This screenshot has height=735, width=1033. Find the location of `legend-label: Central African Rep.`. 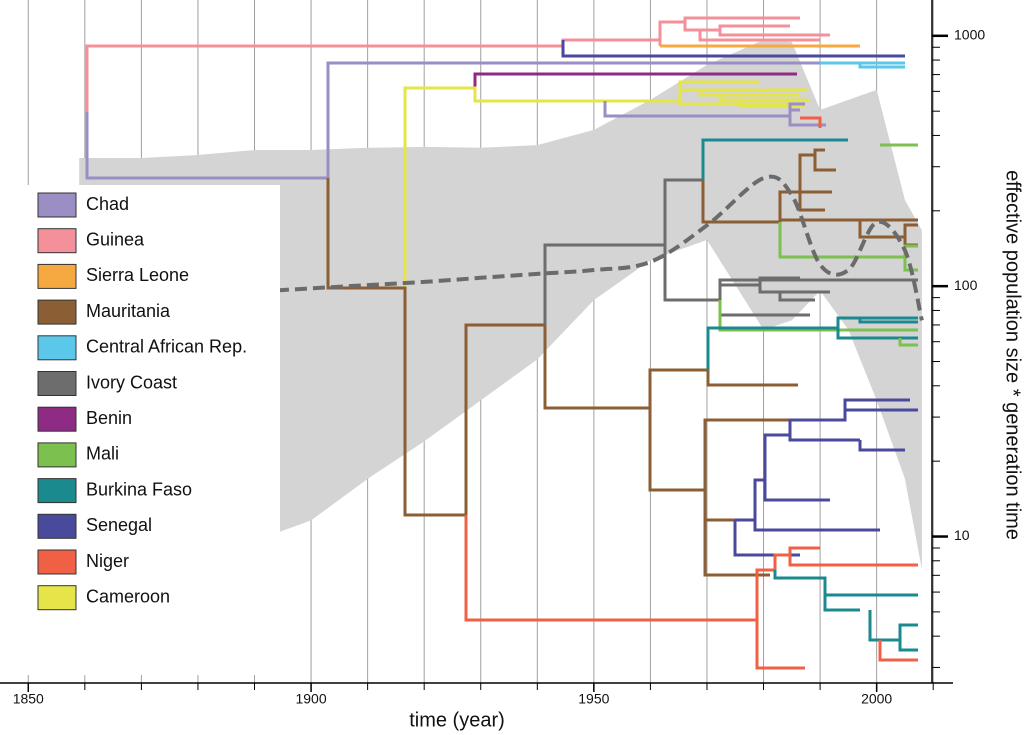

legend-label: Central African Rep. is located at coordinates (166, 347).